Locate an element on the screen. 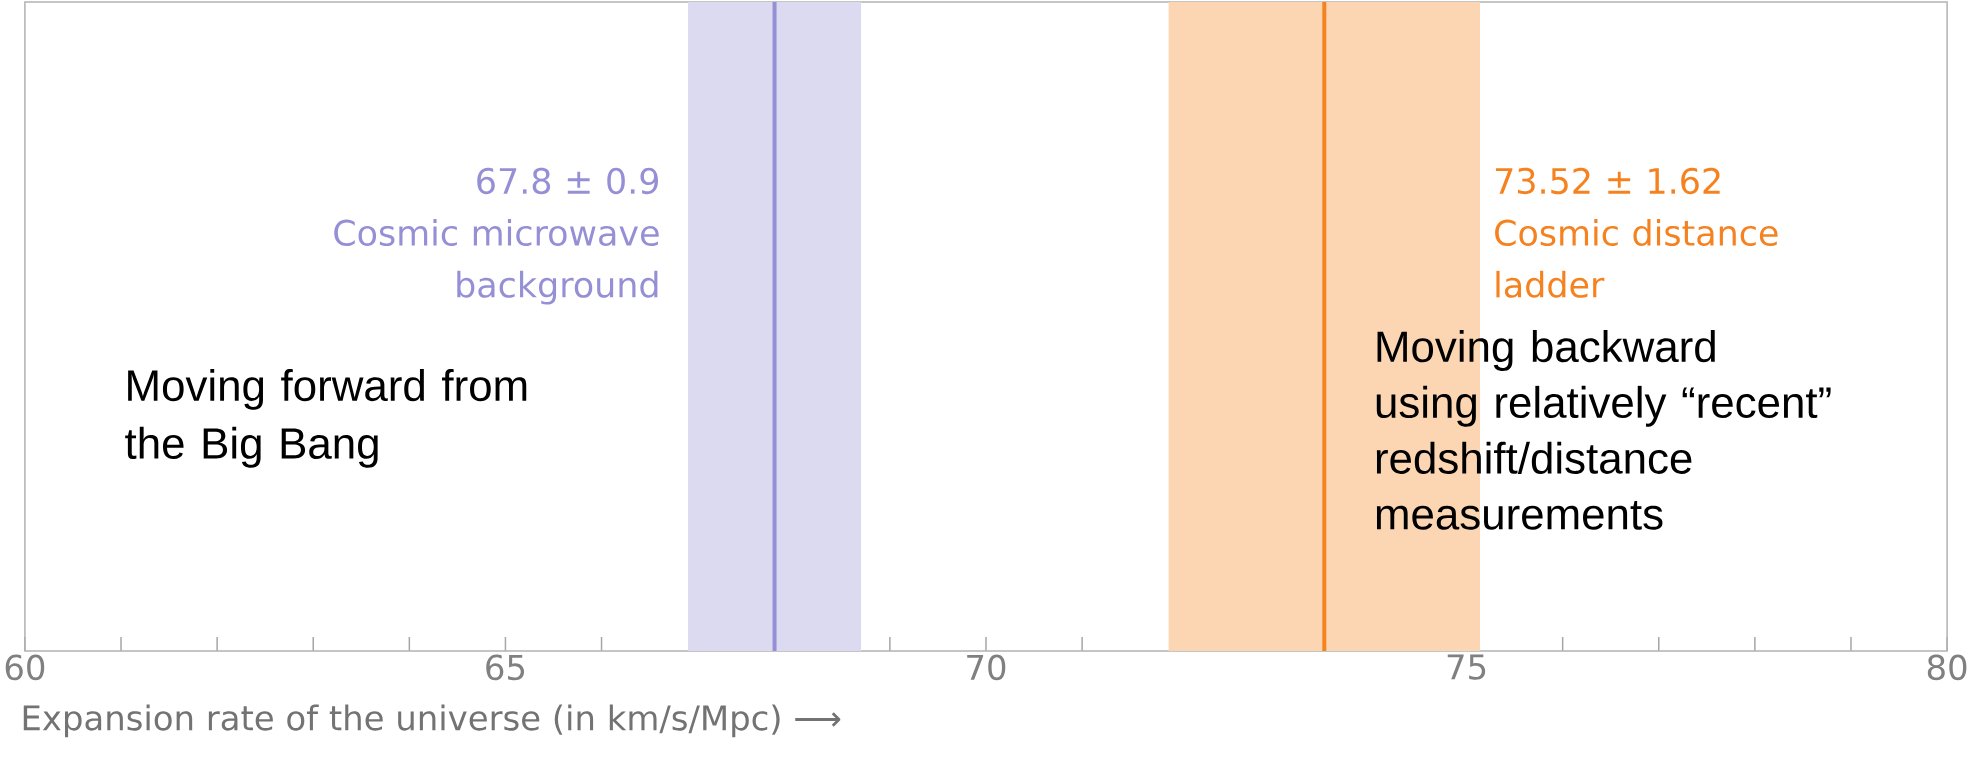  ref-line-label: 67.8 ± 0.9 is located at coordinates (568, 181).